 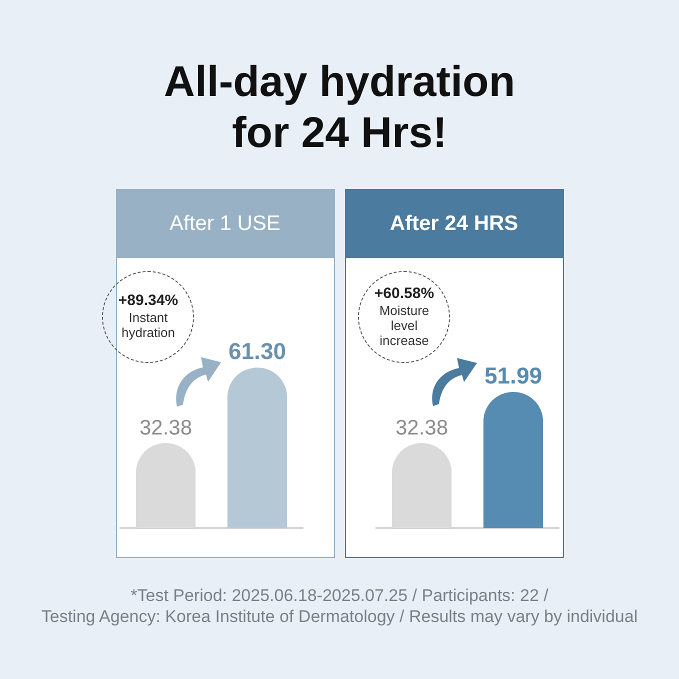 I want to click on chart-subtitle: After 24 HRS, so click(x=454, y=224).